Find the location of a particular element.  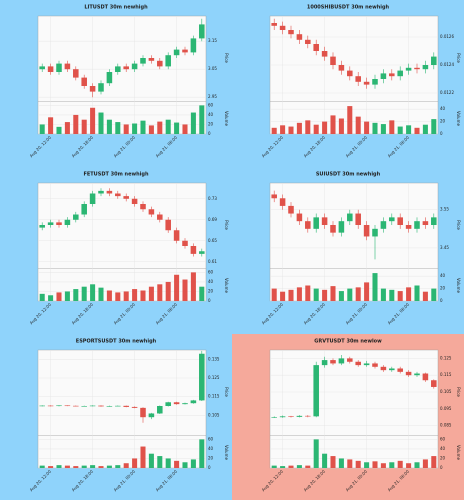

y-tick-label: 0.095 is located at coordinates (446, 408).